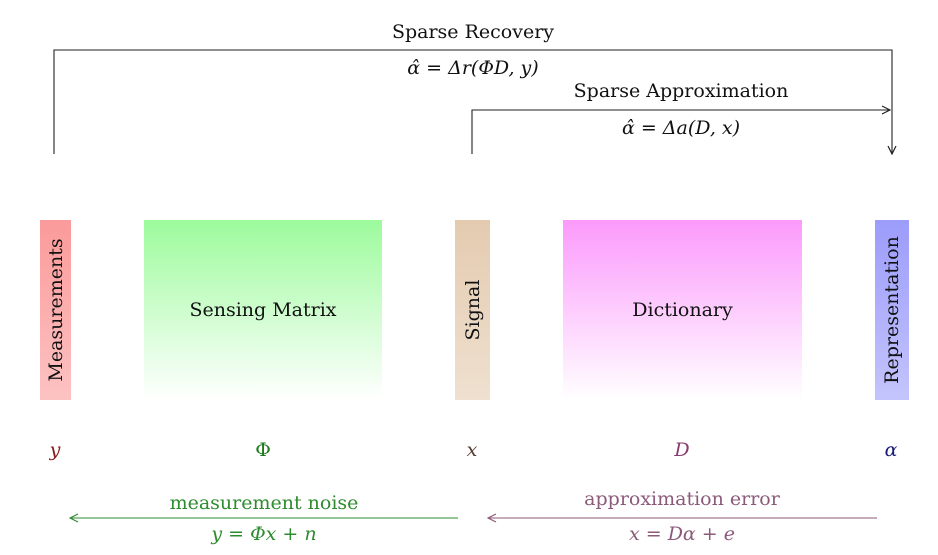  I want to click on approximation-error-formula: x = Dα + e, so click(682, 534).